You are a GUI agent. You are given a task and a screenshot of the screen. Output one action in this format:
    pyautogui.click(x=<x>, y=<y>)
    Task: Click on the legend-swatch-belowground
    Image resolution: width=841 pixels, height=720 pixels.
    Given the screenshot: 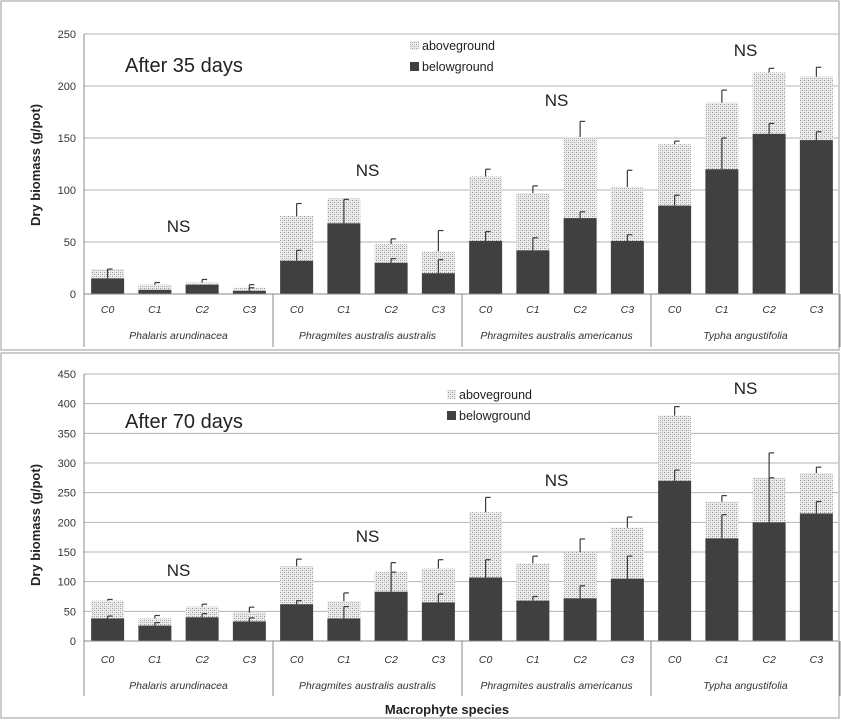 What is the action you would take?
    pyautogui.click(x=451, y=415)
    